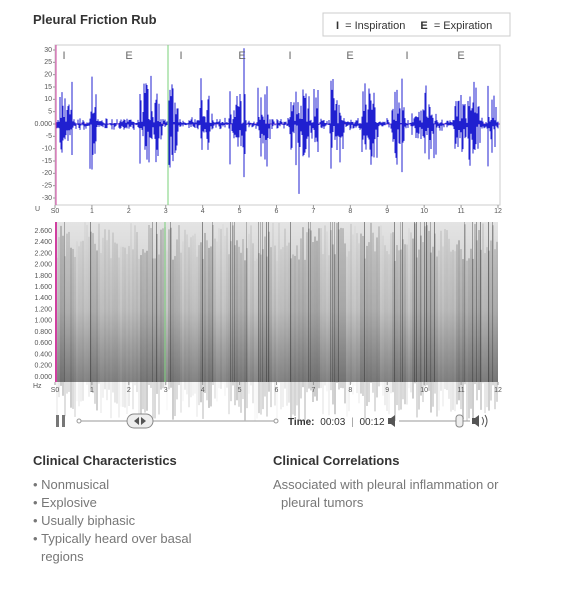  Describe the element at coordinates (43, 343) in the screenshot. I see `y-tick-label: 0.600` at that location.